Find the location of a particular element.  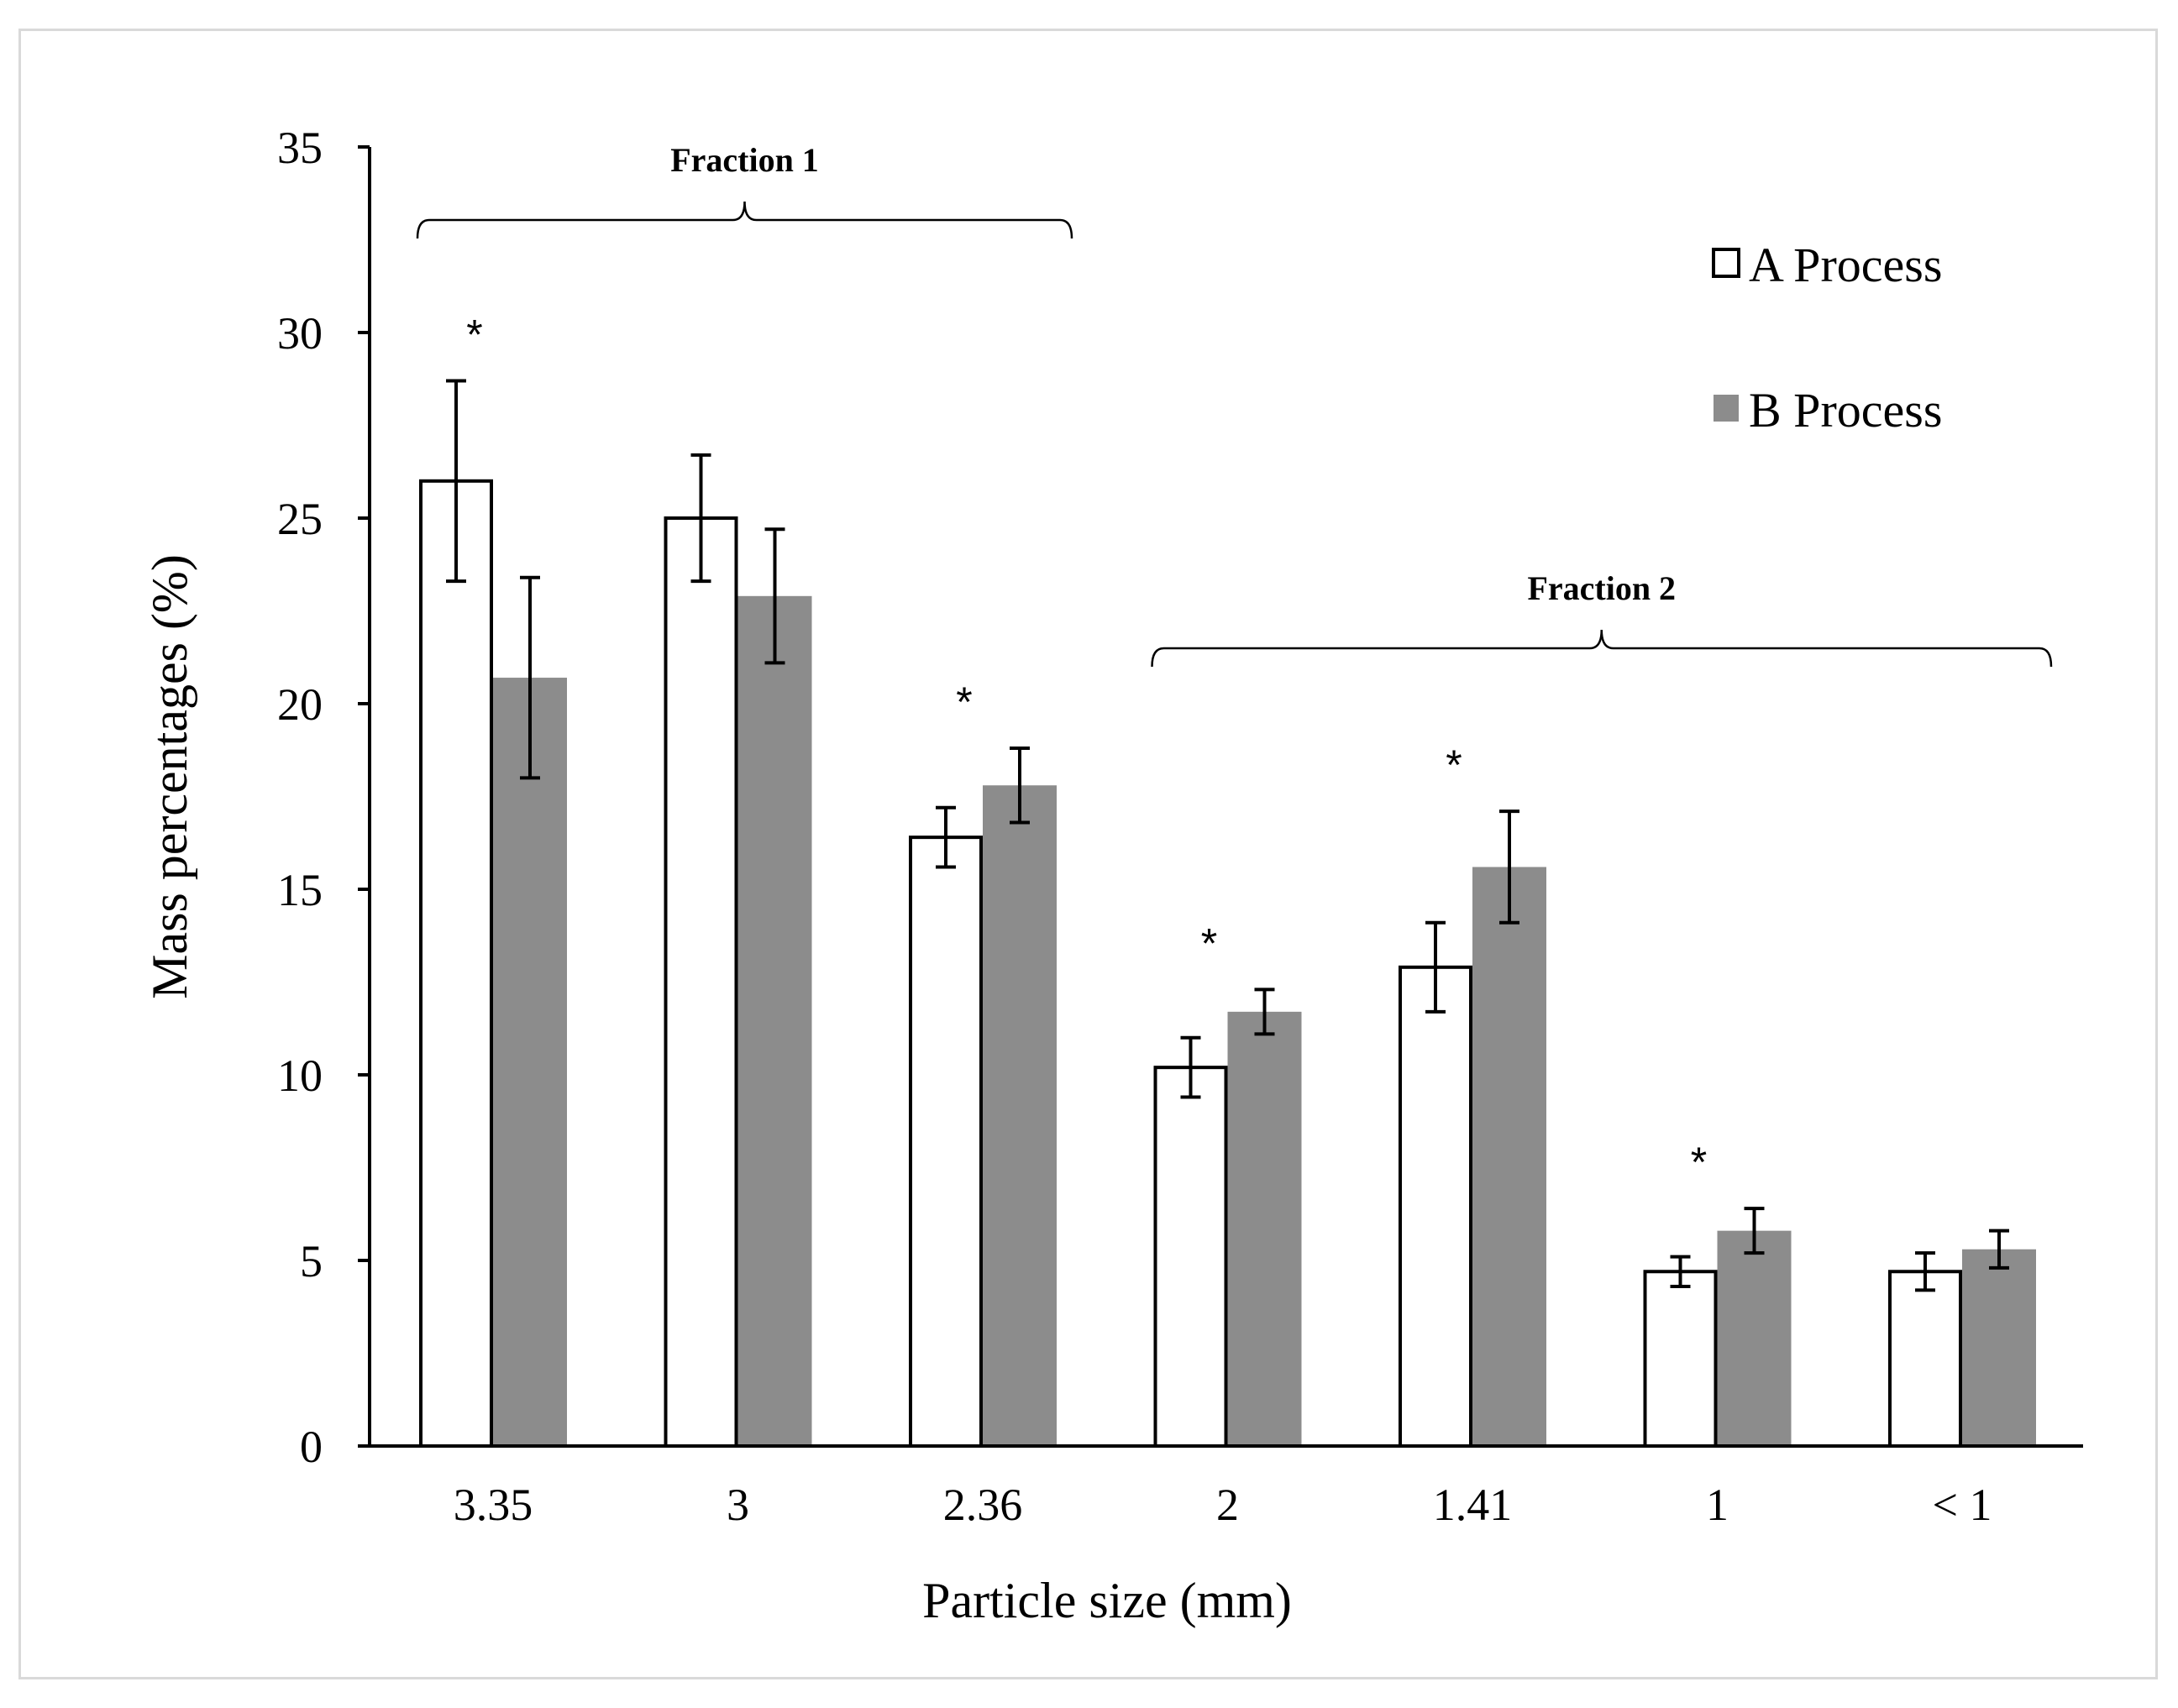

x-axis-labels: 3.35 3 2.36 2 1.41 1 < 1 is located at coordinates (1223, 1505).